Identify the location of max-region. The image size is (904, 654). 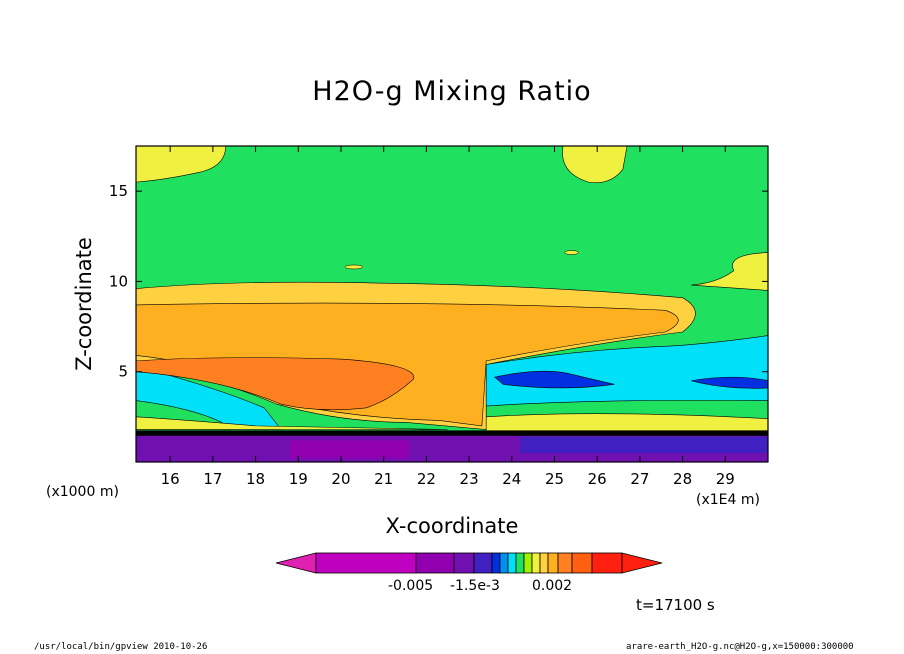
(275, 384).